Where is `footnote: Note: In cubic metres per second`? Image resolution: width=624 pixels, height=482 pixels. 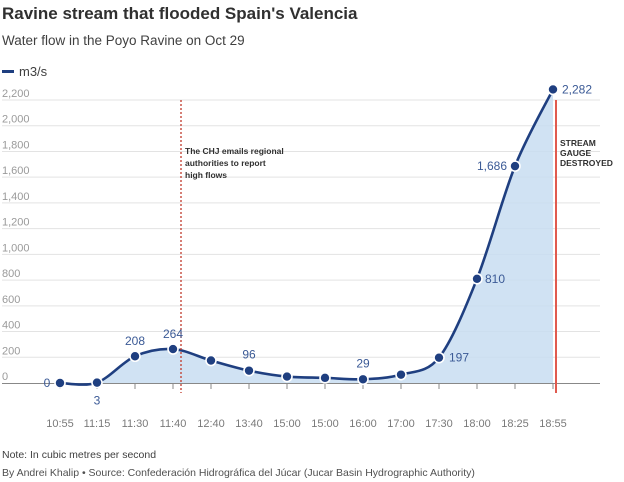 footnote: Note: In cubic metres per second is located at coordinates (79, 455).